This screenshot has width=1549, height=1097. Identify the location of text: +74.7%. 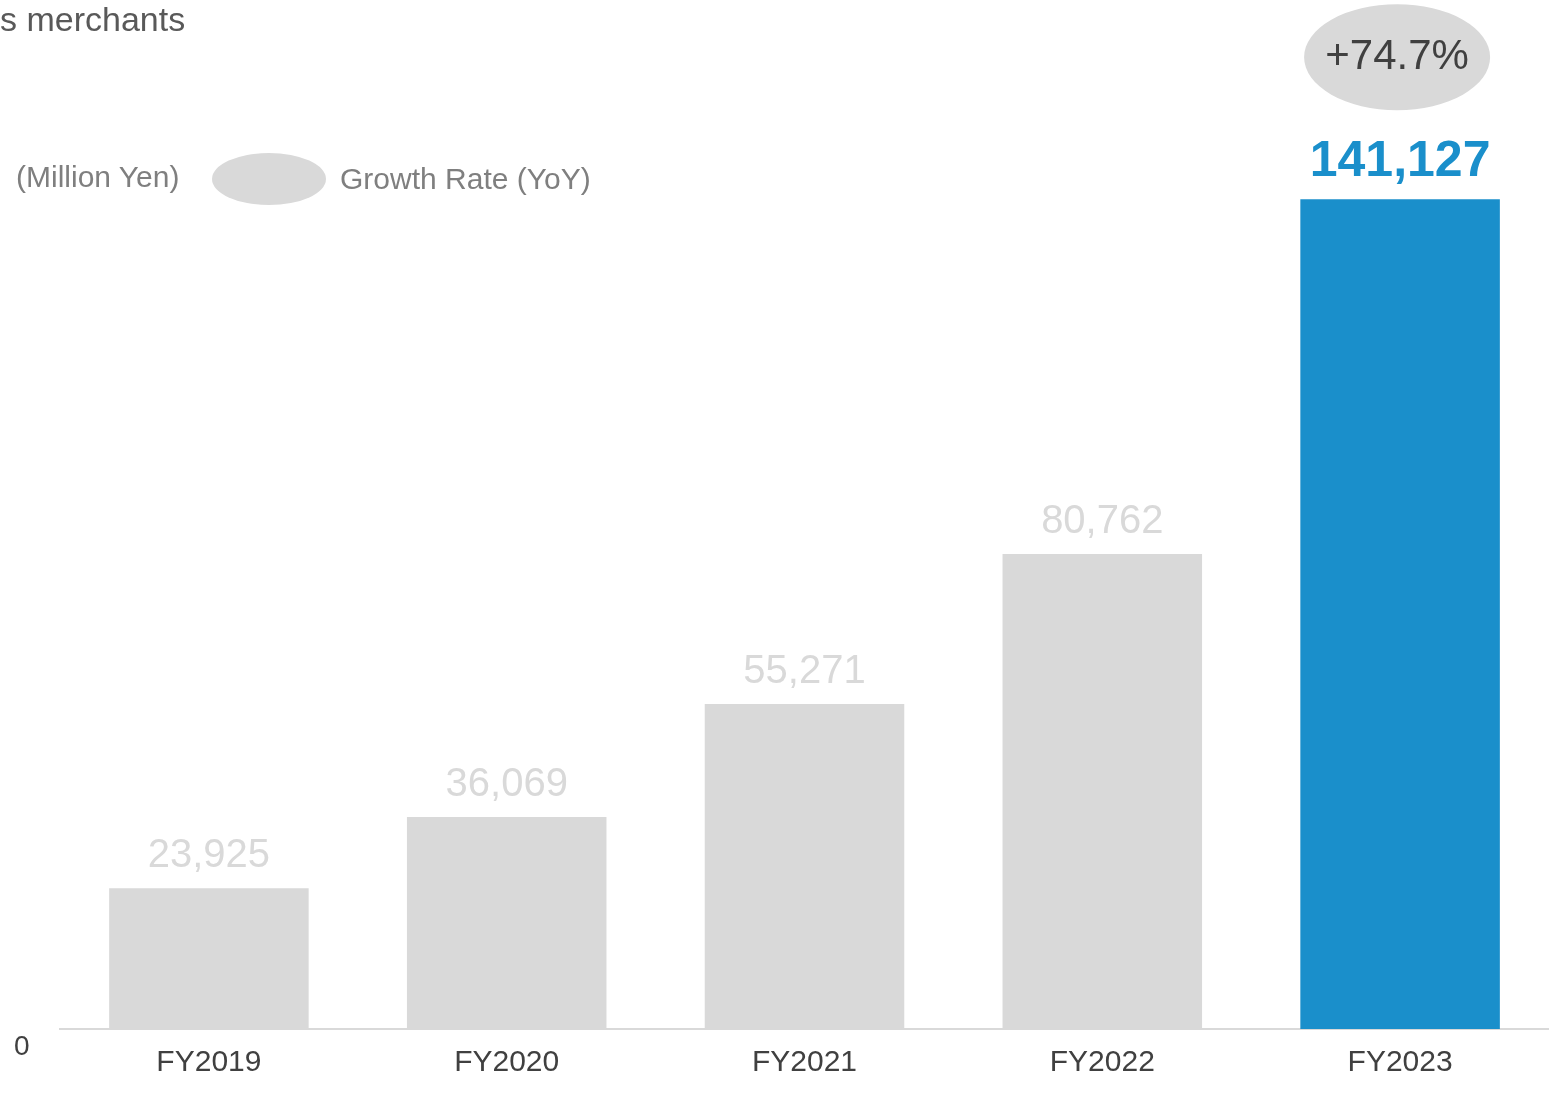
(1397, 54).